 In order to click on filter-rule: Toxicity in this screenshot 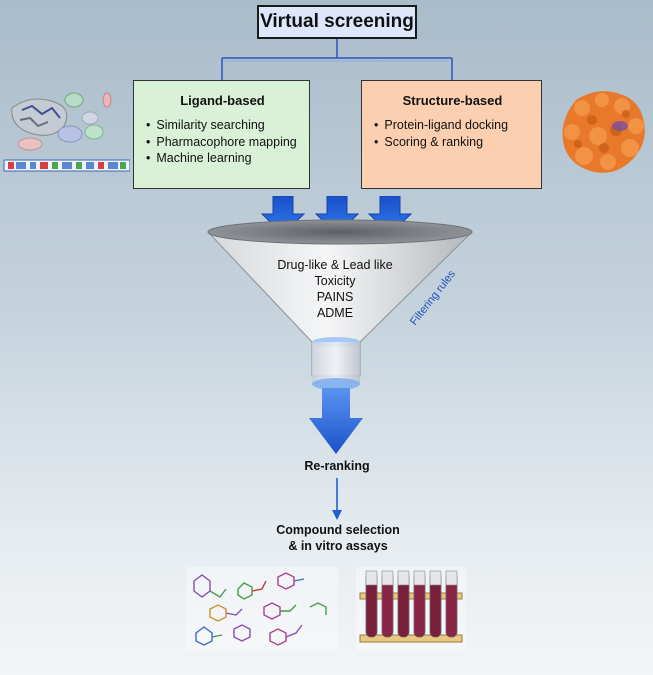, I will do `click(335, 281)`.